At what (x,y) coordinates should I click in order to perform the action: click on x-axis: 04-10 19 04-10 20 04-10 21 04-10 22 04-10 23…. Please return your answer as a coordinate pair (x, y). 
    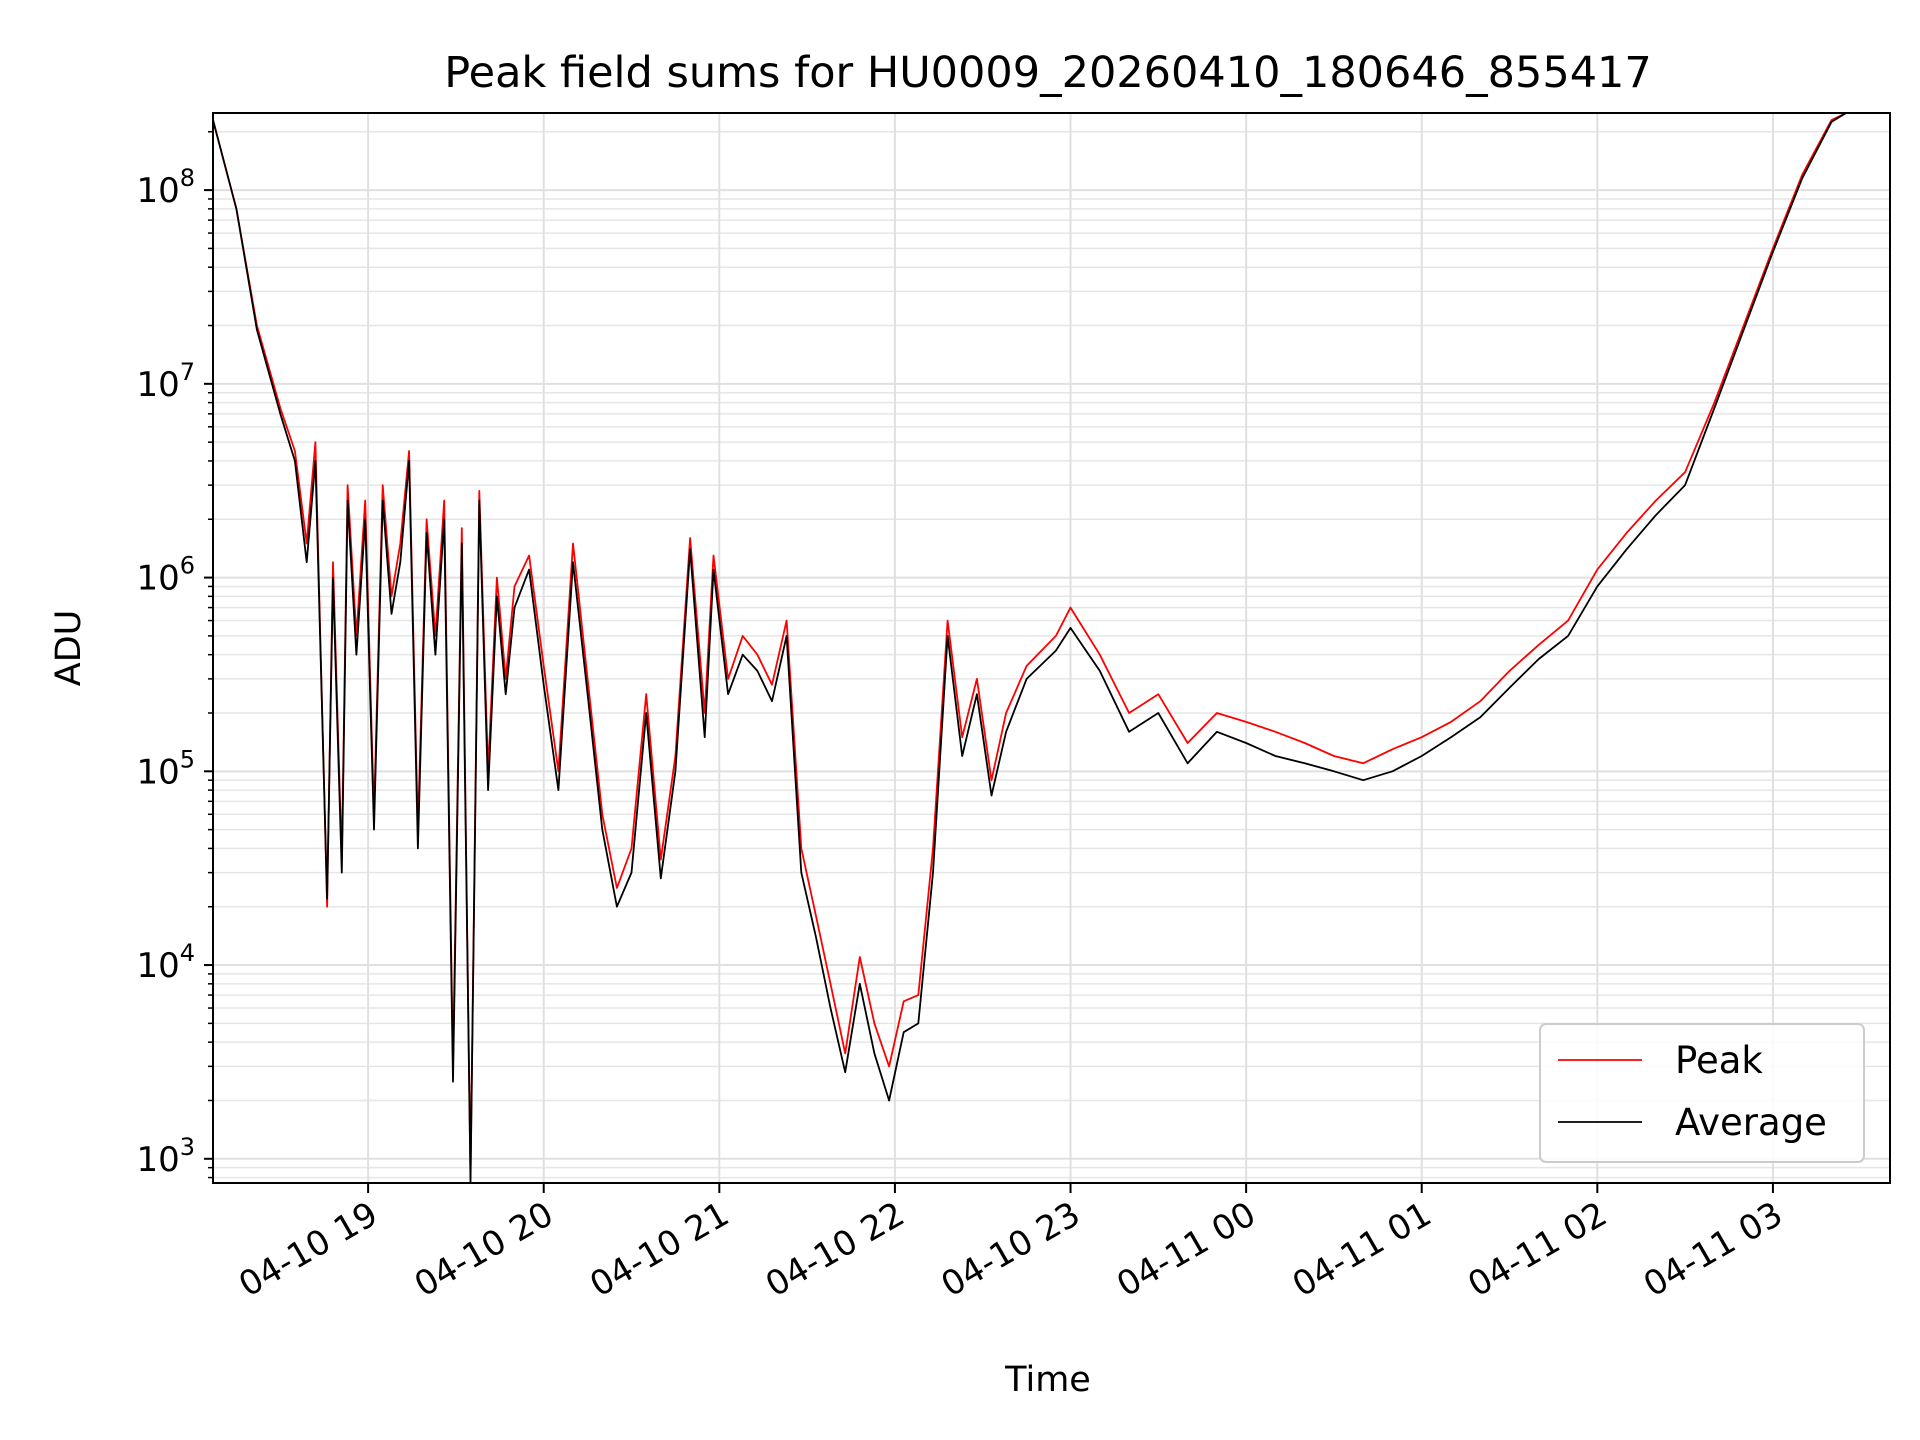
    Looking at the image, I should click on (1010, 1244).